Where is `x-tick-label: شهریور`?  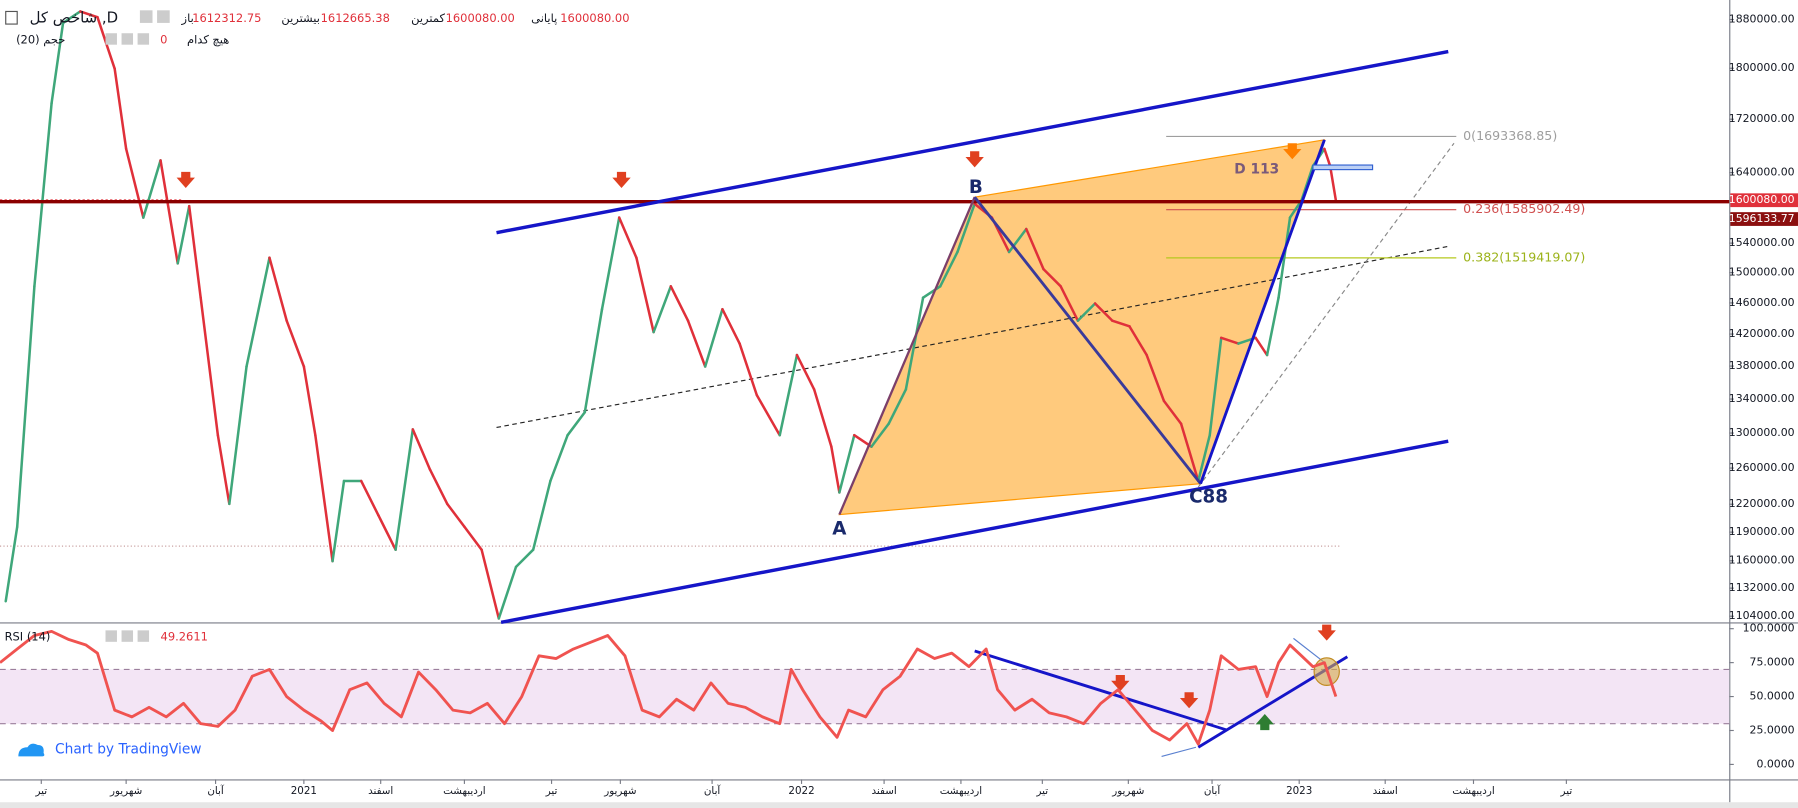 x-tick-label: شهریور is located at coordinates (125, 791).